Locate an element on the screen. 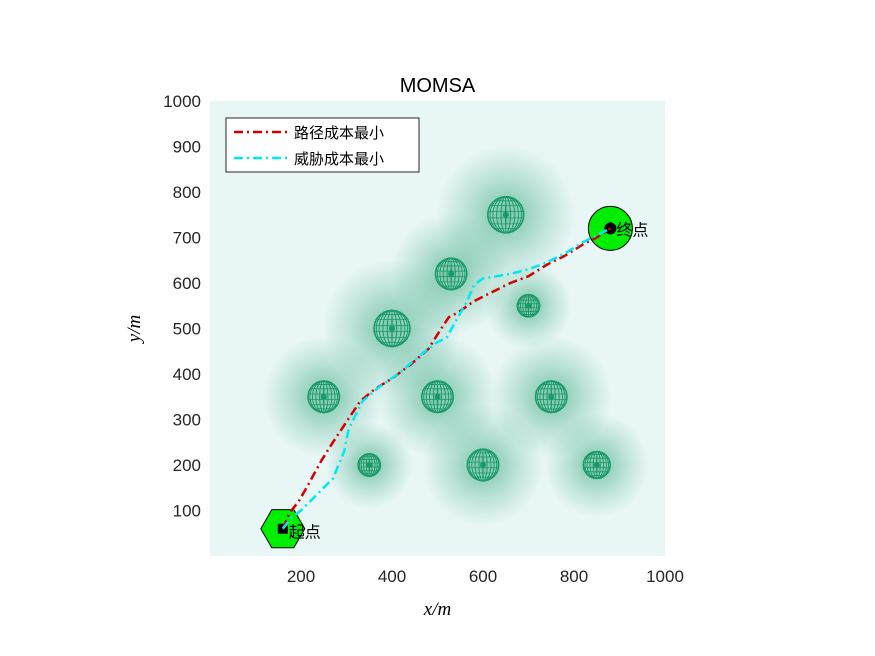 The image size is (875, 656). y-tick-label: 600 is located at coordinates (187, 283).